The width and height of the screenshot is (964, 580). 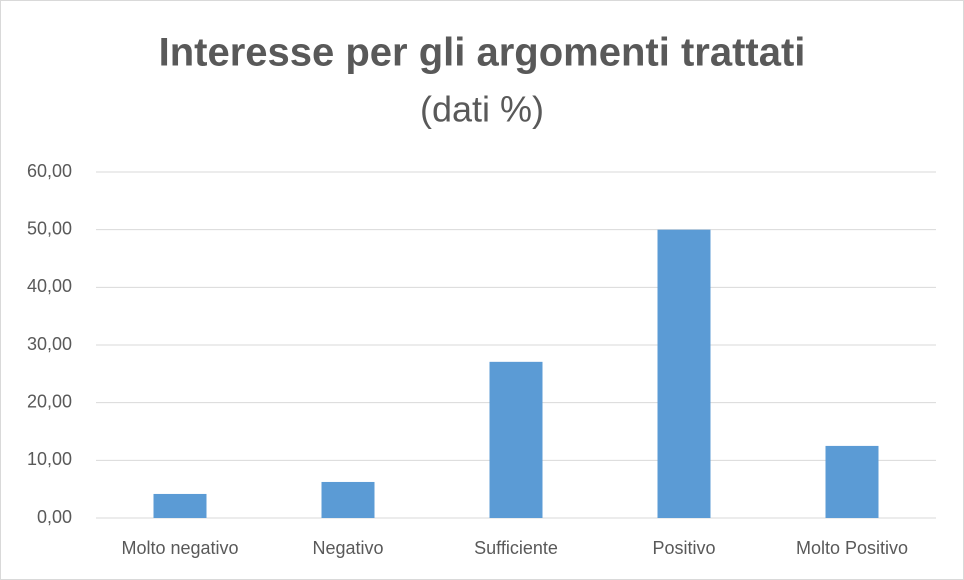 What do you see at coordinates (49, 171) in the screenshot?
I see `y-tick-label: 60,00` at bounding box center [49, 171].